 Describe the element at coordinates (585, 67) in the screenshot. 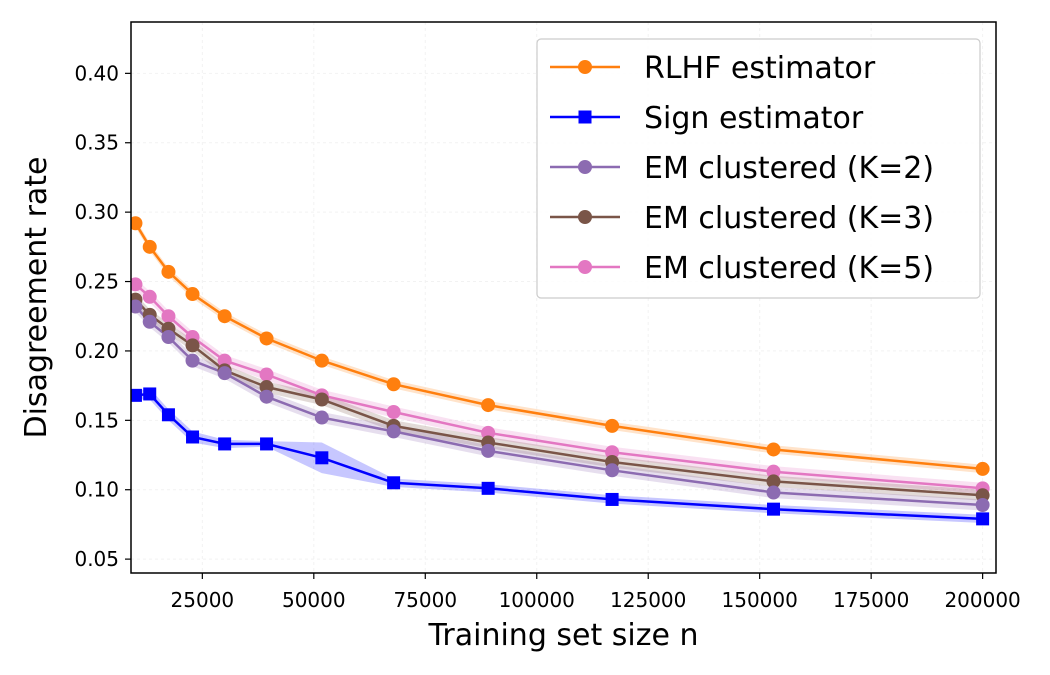

I see `legend-marker-rlhf-estimator` at that location.